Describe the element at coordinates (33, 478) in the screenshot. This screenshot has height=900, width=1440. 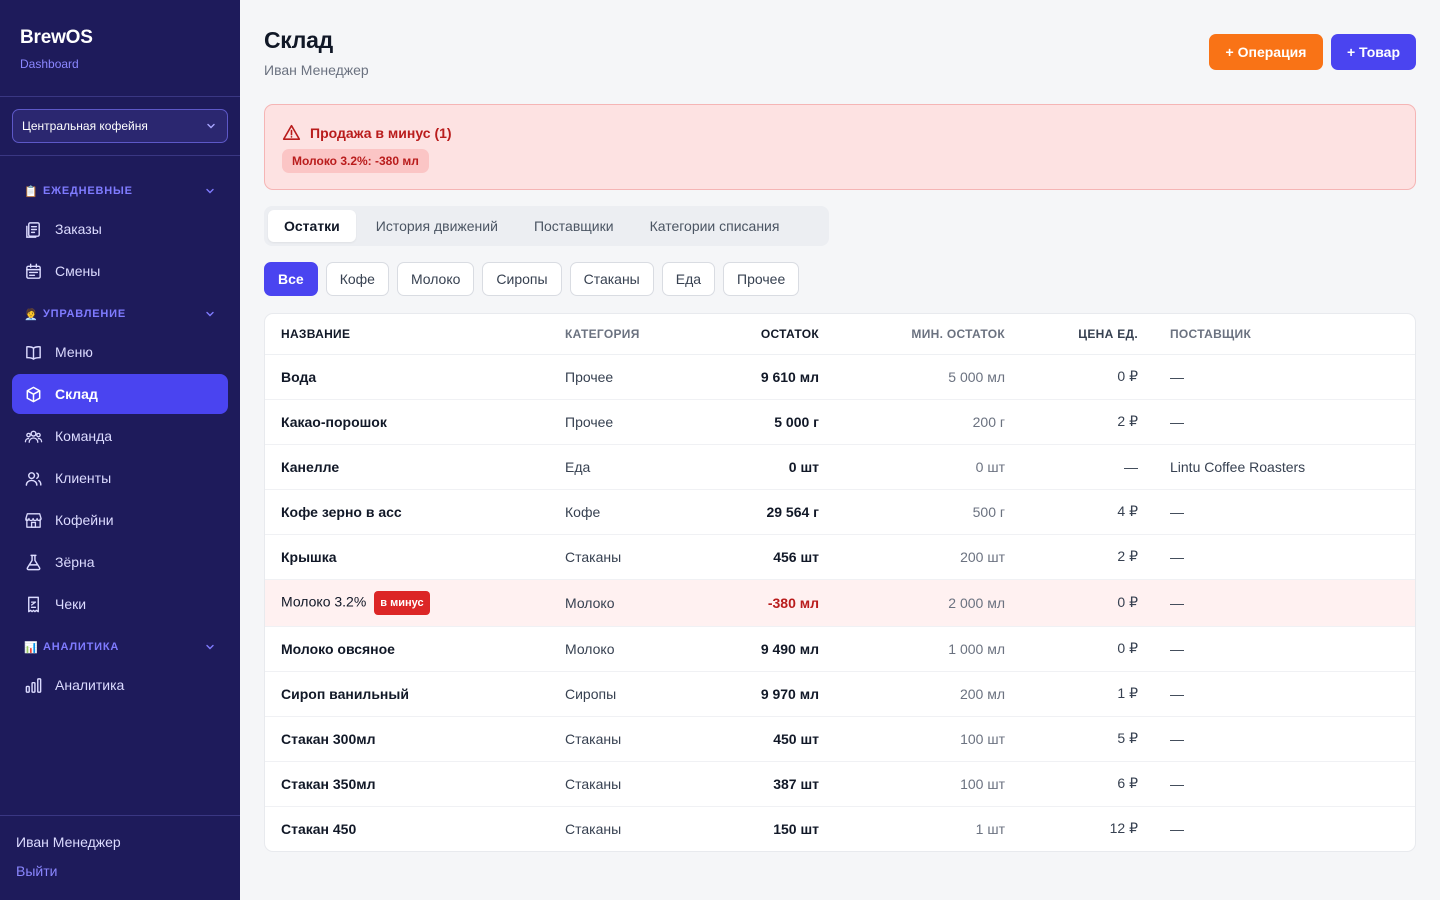
I see `users-icon` at that location.